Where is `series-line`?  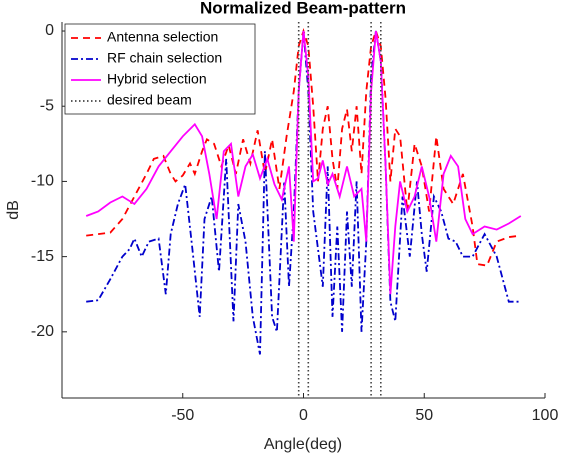
series-line is located at coordinates (339, 210).